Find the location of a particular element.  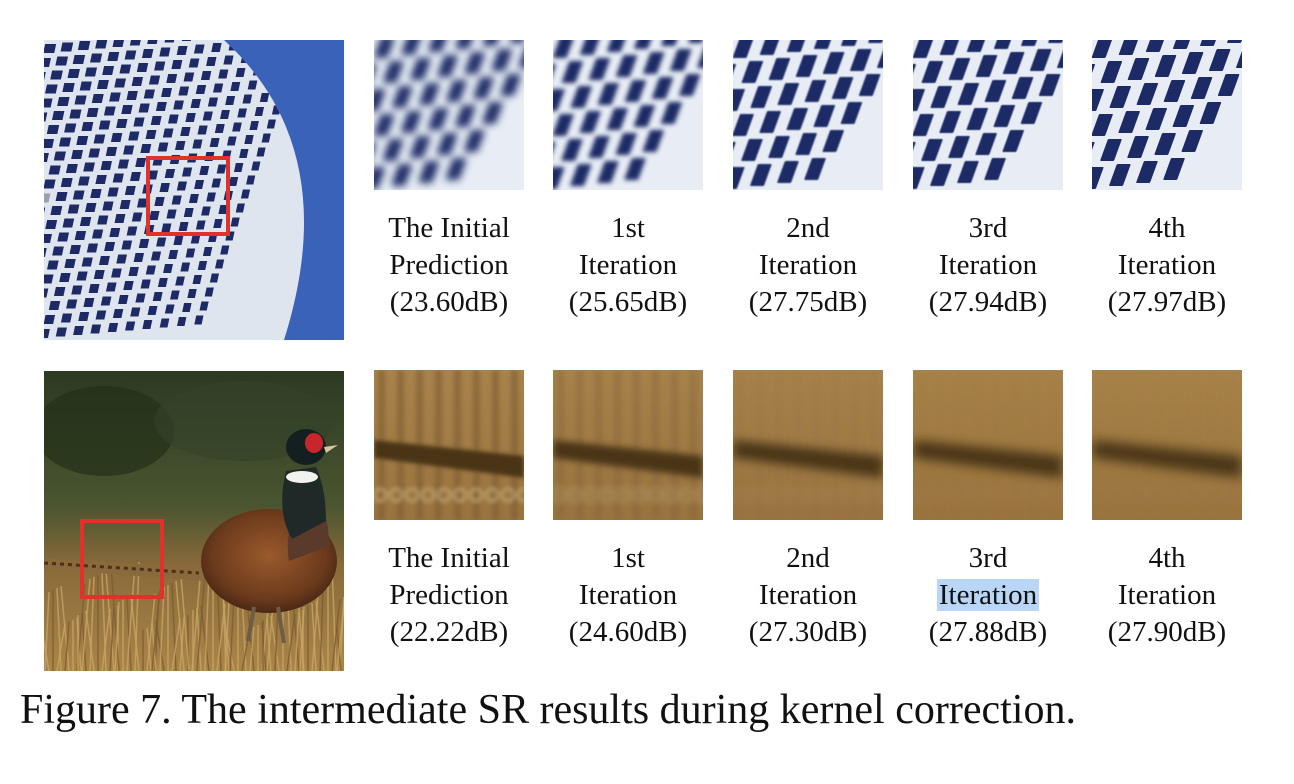

psnr-value: (27.88dB) is located at coordinates (988, 632).